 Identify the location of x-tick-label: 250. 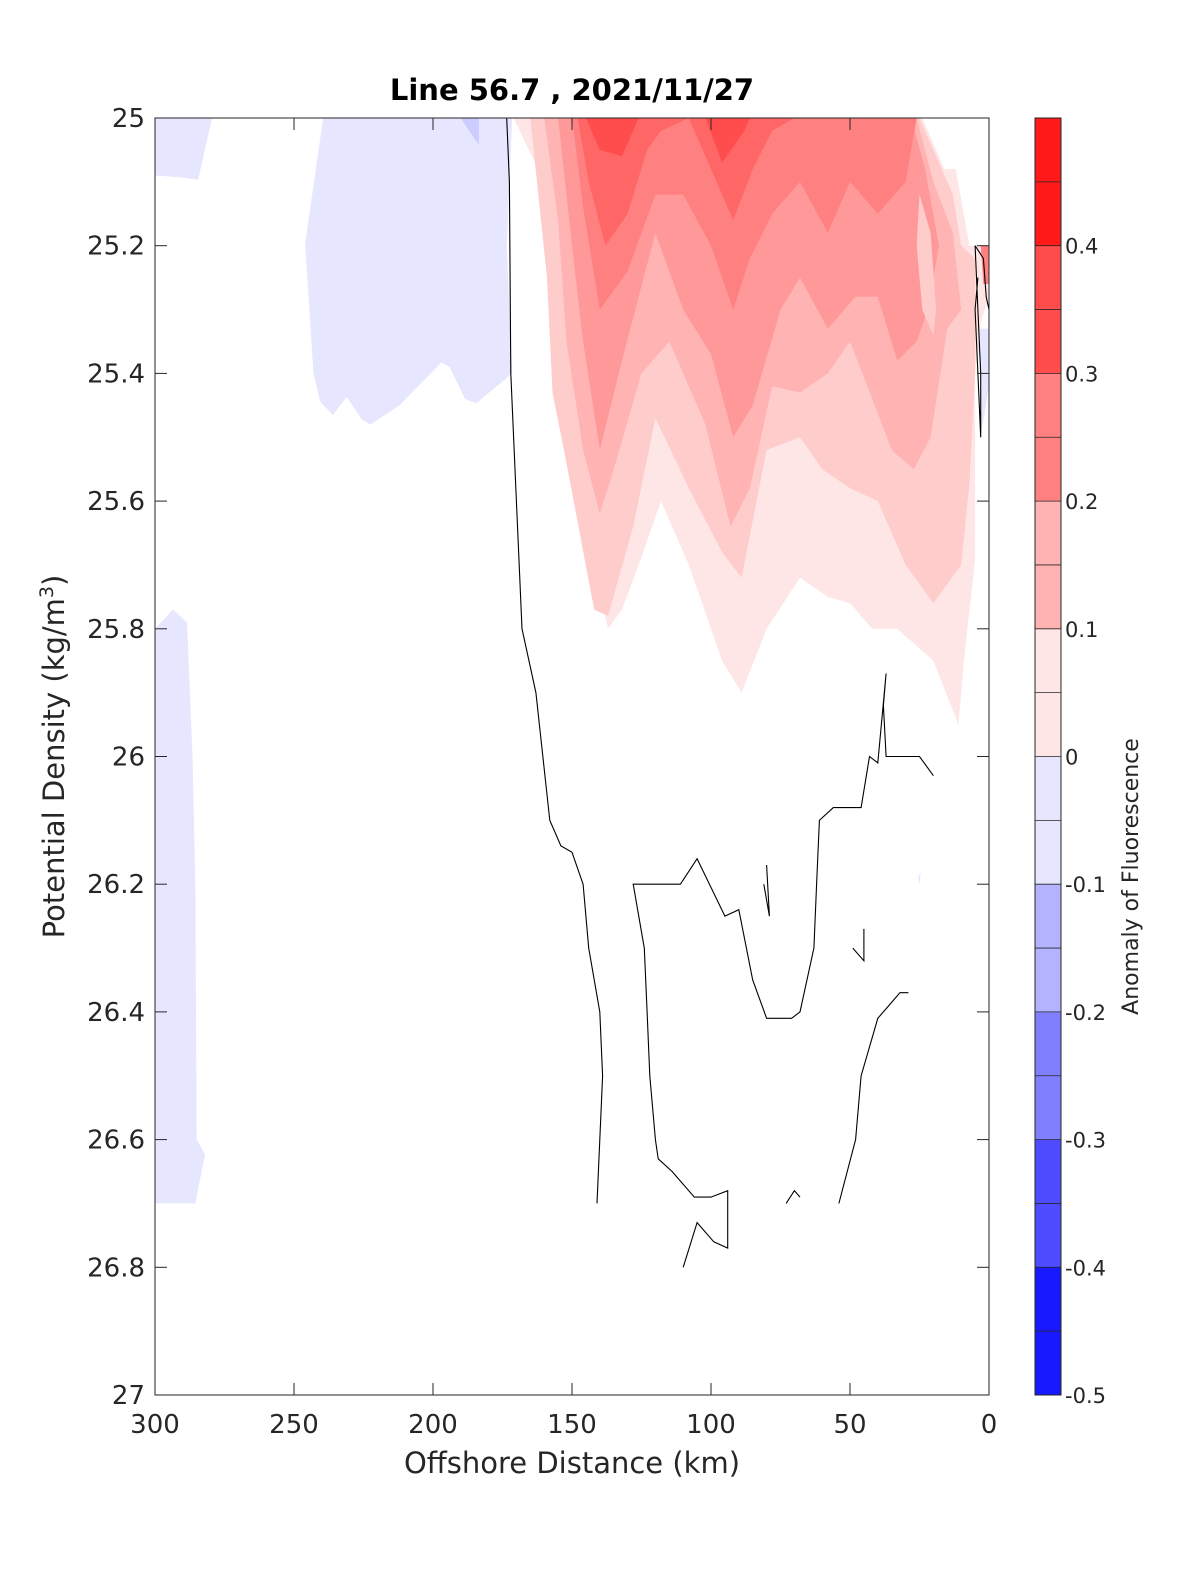
(294, 1425).